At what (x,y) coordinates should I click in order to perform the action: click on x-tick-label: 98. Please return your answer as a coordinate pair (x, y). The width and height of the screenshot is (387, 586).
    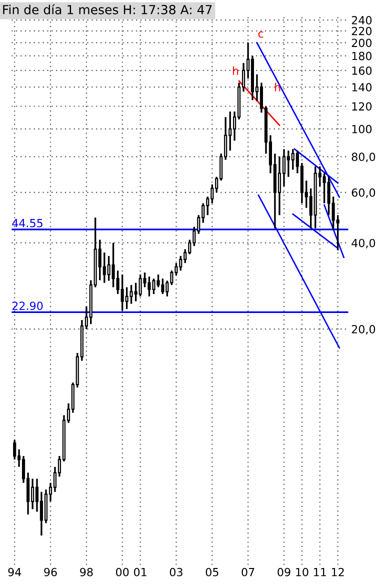
    Looking at the image, I should click on (86, 572).